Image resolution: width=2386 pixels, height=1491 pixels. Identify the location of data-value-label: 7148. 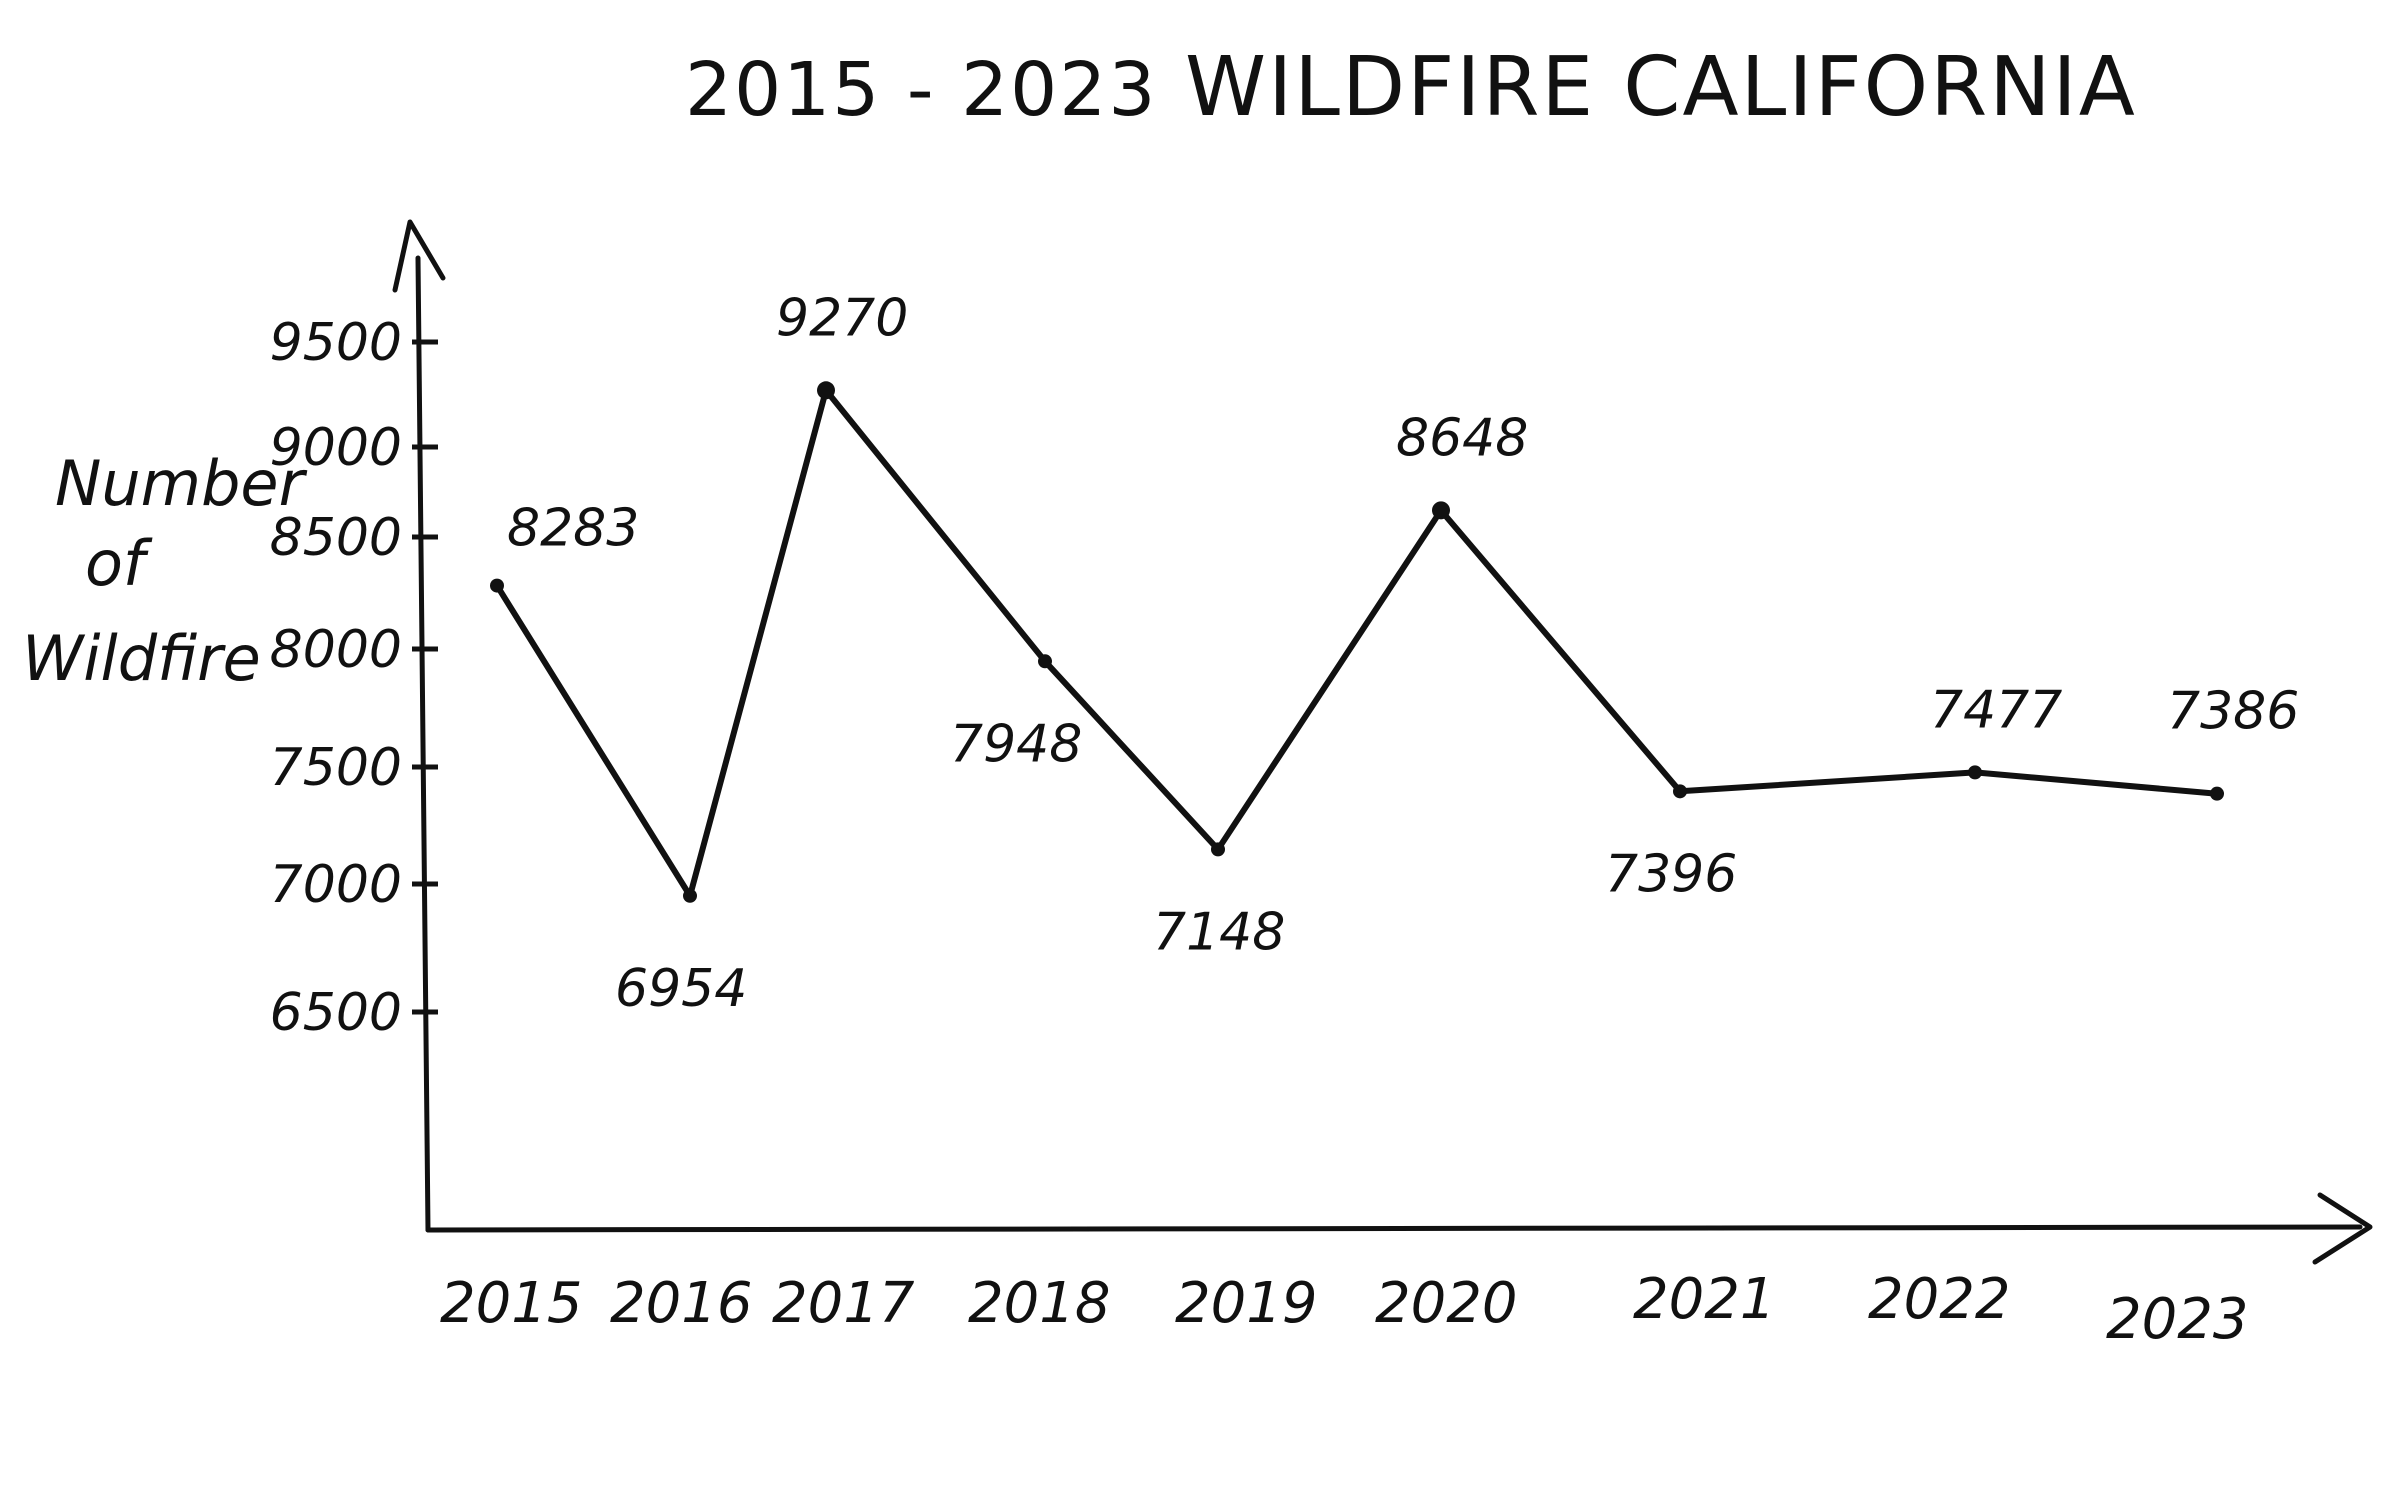
(1219, 932).